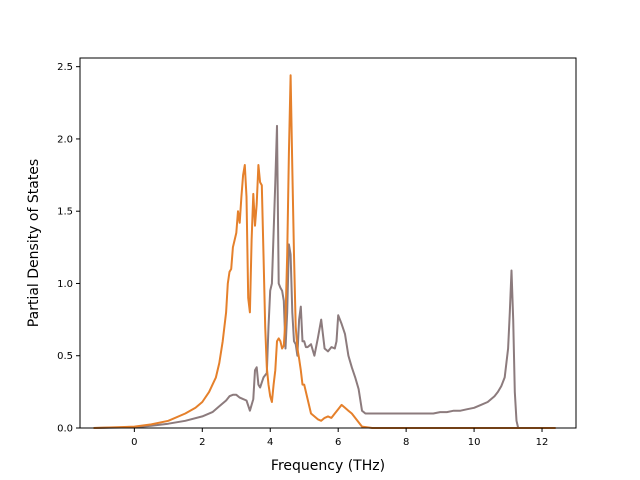  Describe the element at coordinates (202, 442) in the screenshot. I see `x-tick-label: 2` at that location.